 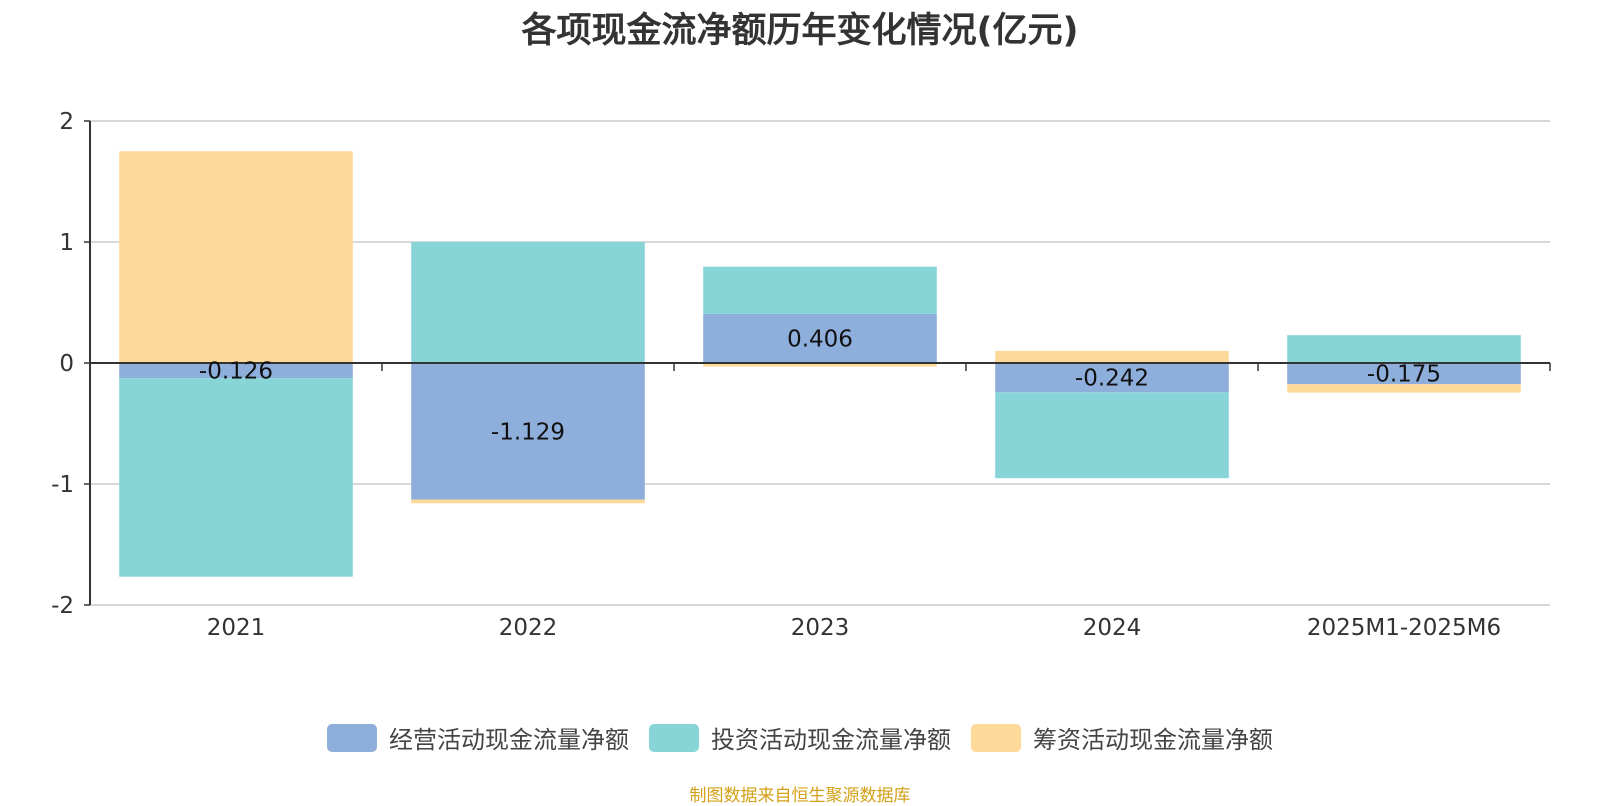 I want to click on legend-swatch-operating, so click(x=352, y=737).